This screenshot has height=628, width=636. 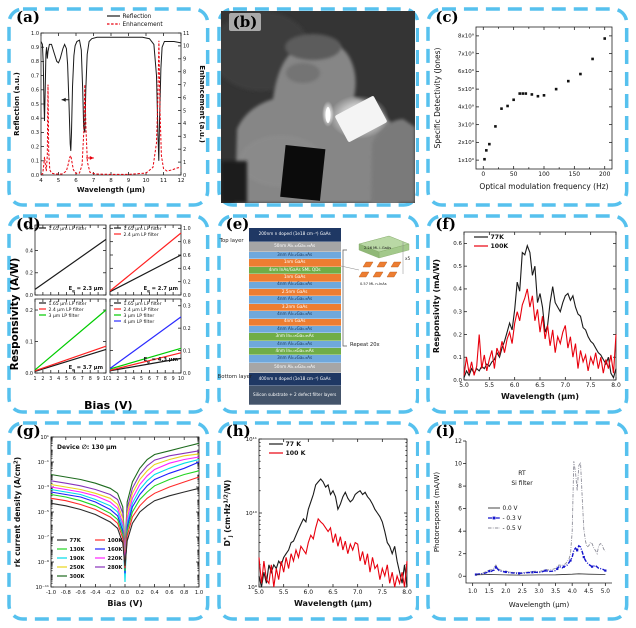 What do you see at coordinates (294, 330) in the screenshot?
I see `layer-13: 4nm Al₀.₂Ga₀.₈As` at bounding box center [294, 330].